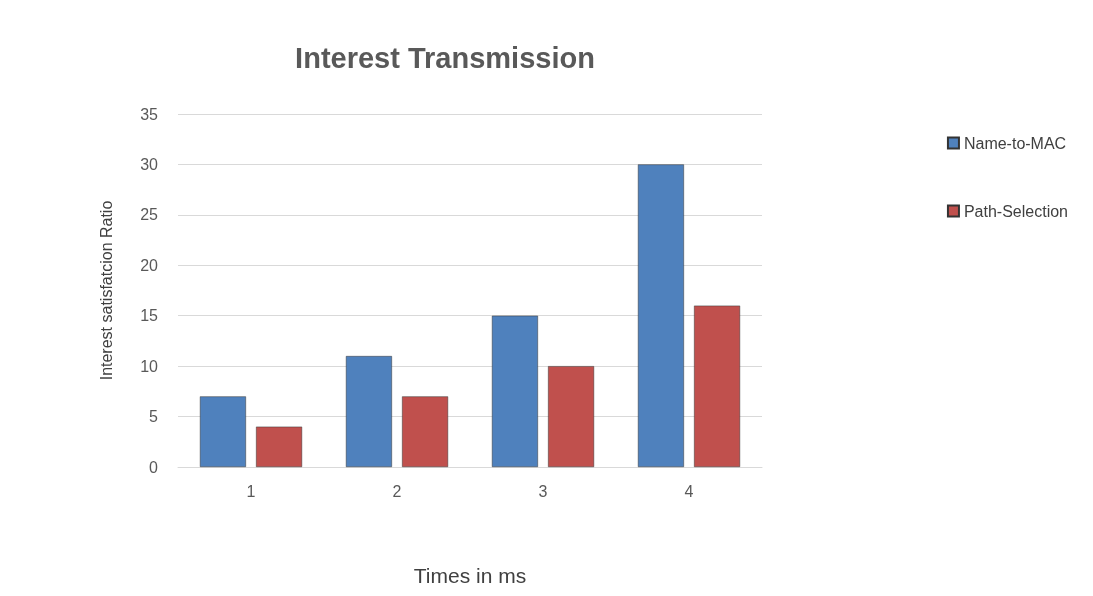 The width and height of the screenshot is (1093, 596). Describe the element at coordinates (397, 491) in the screenshot. I see `x-tick-label: 2` at that location.